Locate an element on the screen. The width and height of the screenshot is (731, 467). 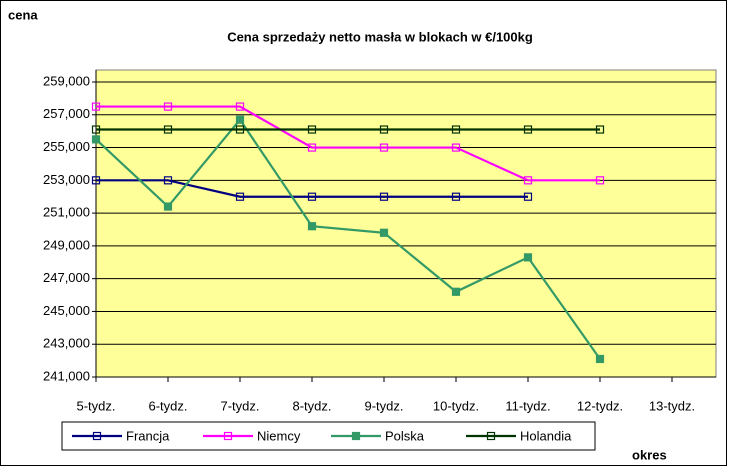
x-tick-label: 7-tydz. is located at coordinates (239, 405).